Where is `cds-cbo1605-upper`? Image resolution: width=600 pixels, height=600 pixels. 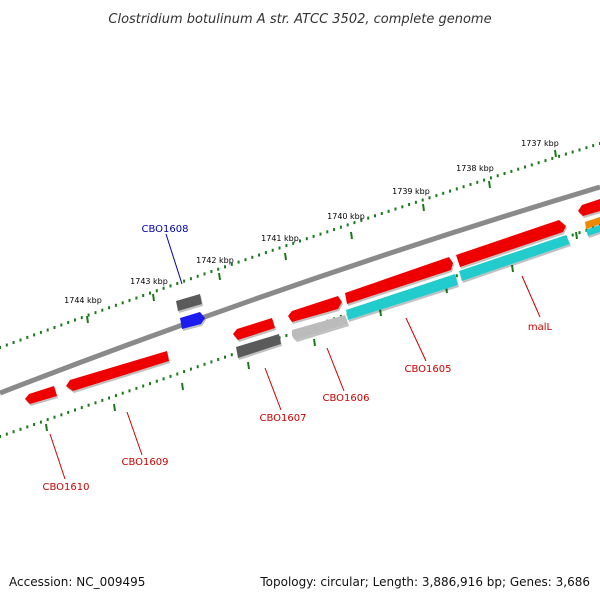 cds-cbo1605-upper is located at coordinates (399, 280).